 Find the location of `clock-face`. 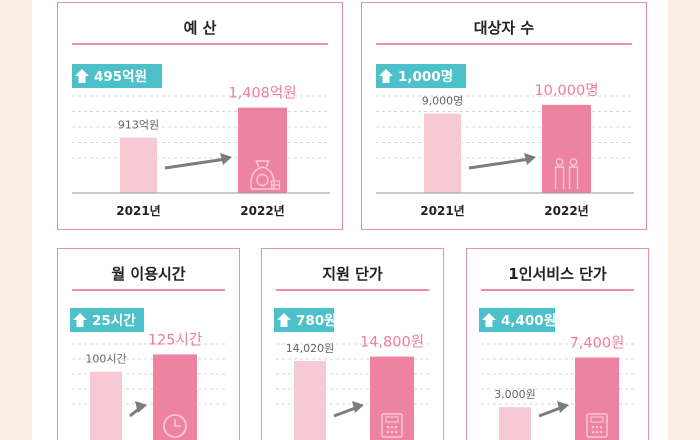

clock-face is located at coordinates (175, 426).